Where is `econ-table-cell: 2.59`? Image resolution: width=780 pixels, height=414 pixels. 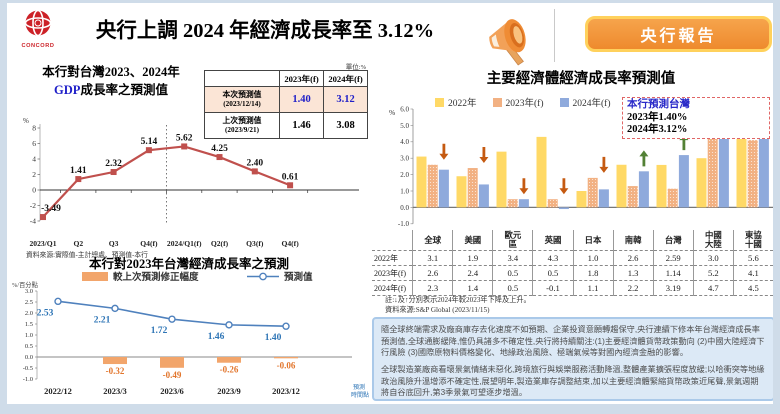 econ-table-cell: 2.59 is located at coordinates (673, 258).